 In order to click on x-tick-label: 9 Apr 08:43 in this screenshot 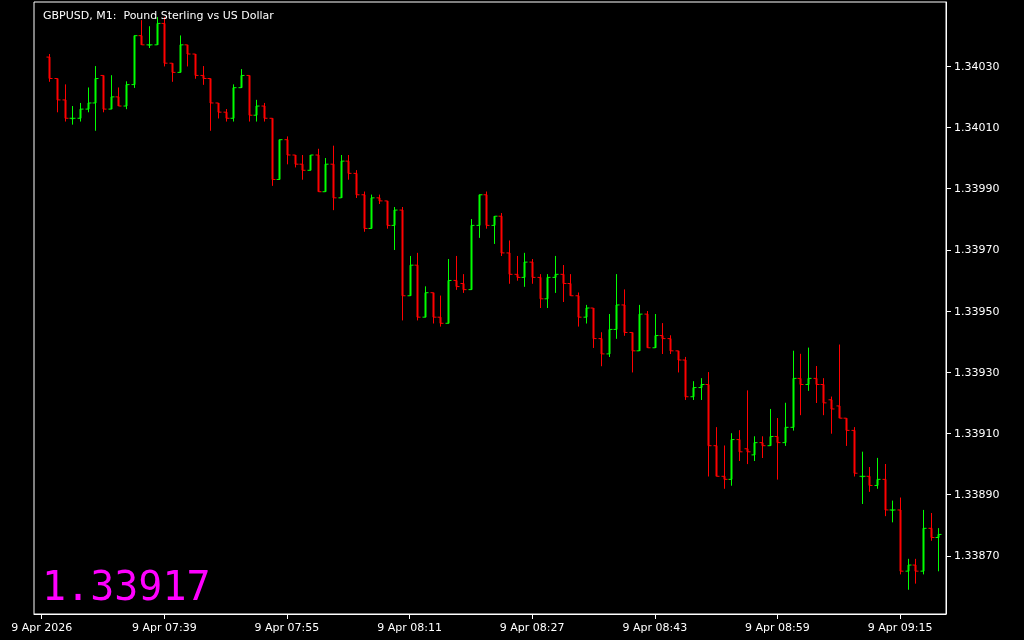, I will do `click(655, 627)`.